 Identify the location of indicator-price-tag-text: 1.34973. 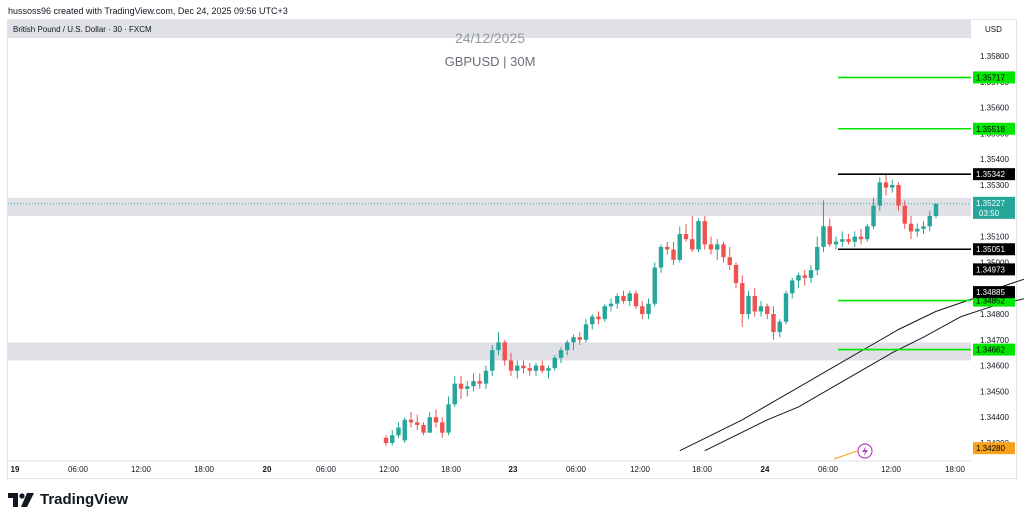
(990, 269).